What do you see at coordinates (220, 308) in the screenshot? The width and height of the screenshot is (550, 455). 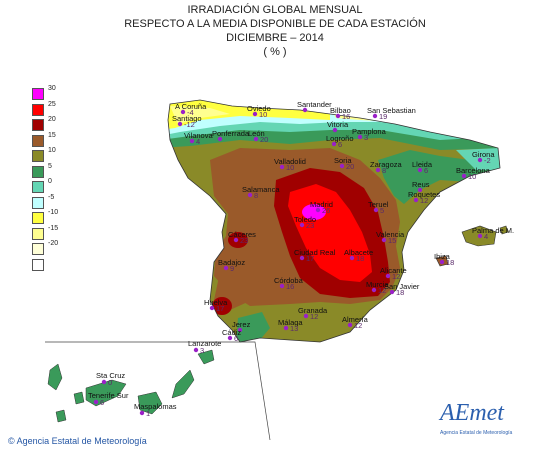 I see `station-value: 17` at bounding box center [220, 308].